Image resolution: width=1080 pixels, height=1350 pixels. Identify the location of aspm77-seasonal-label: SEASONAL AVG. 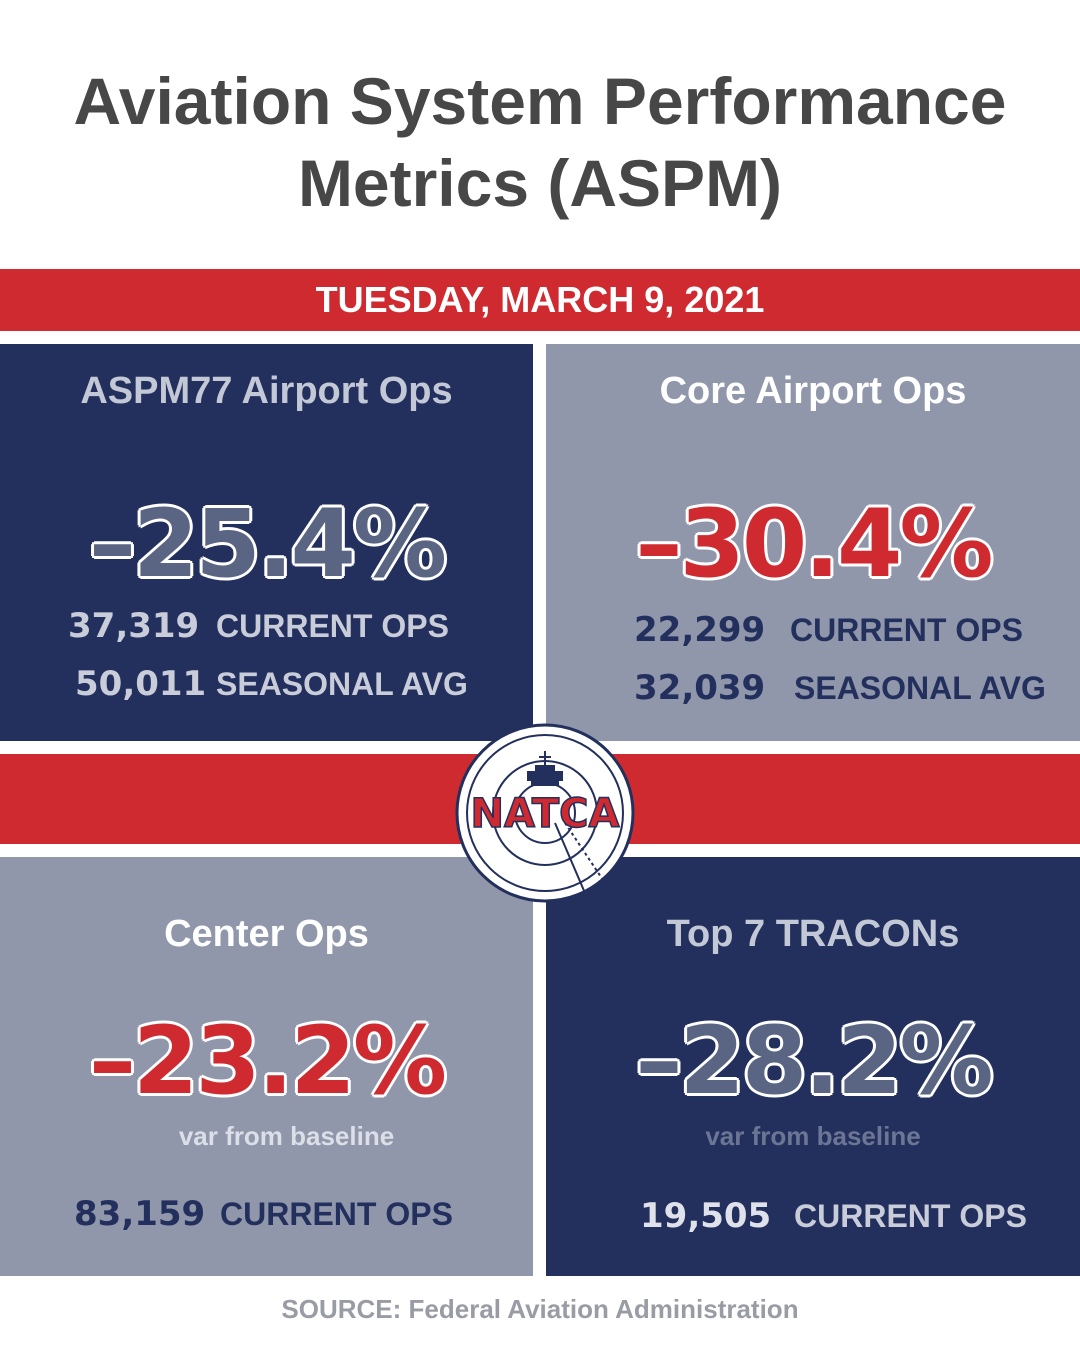
(342, 684).